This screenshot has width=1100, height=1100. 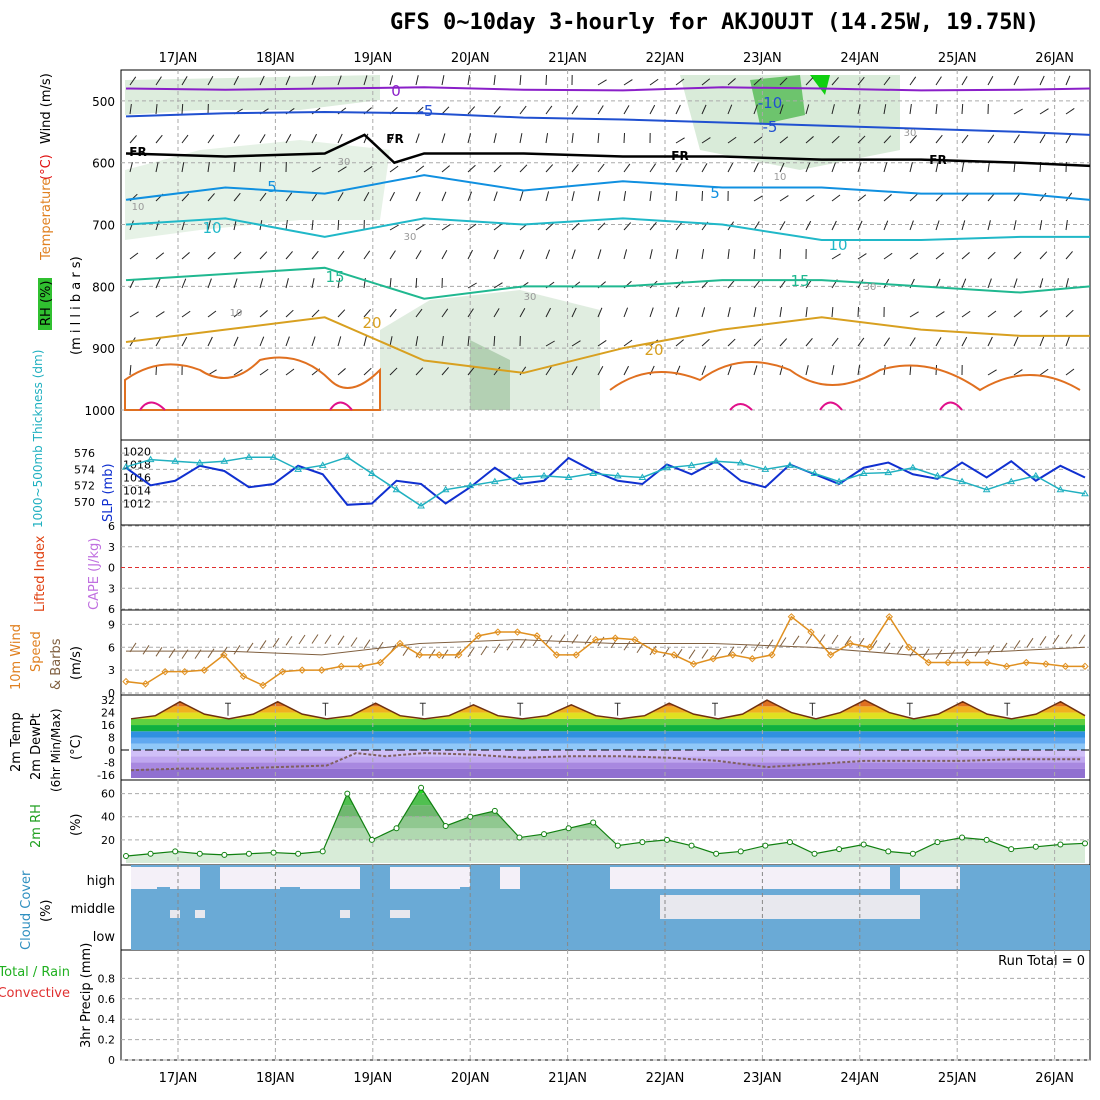 I want to click on ylabel-total-rain: Total / Rain, so click(x=35, y=972).